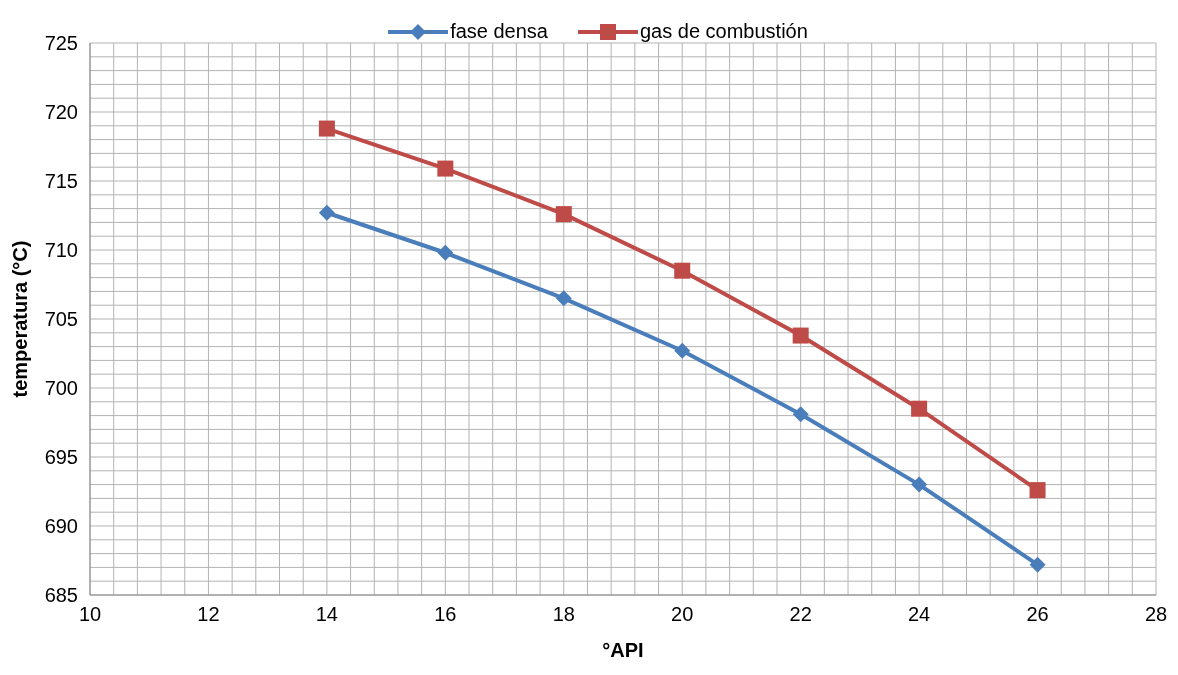 This screenshot has height=675, width=1178. Describe the element at coordinates (61, 526) in the screenshot. I see `y-tick-label: 690` at that location.